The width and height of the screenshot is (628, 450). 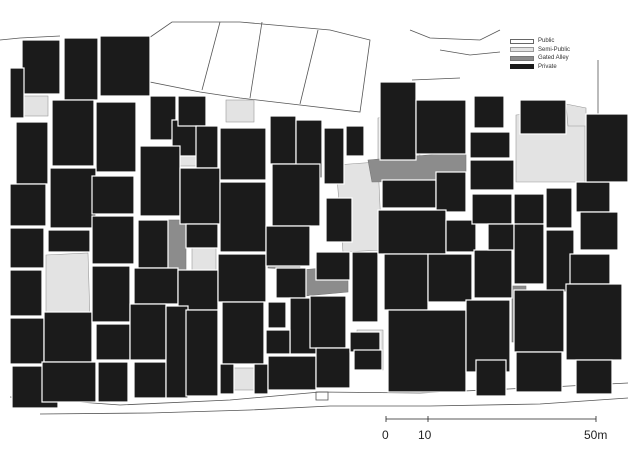 What do you see at coordinates (522, 66) in the screenshot?
I see `legend-swatch-private` at bounding box center [522, 66].